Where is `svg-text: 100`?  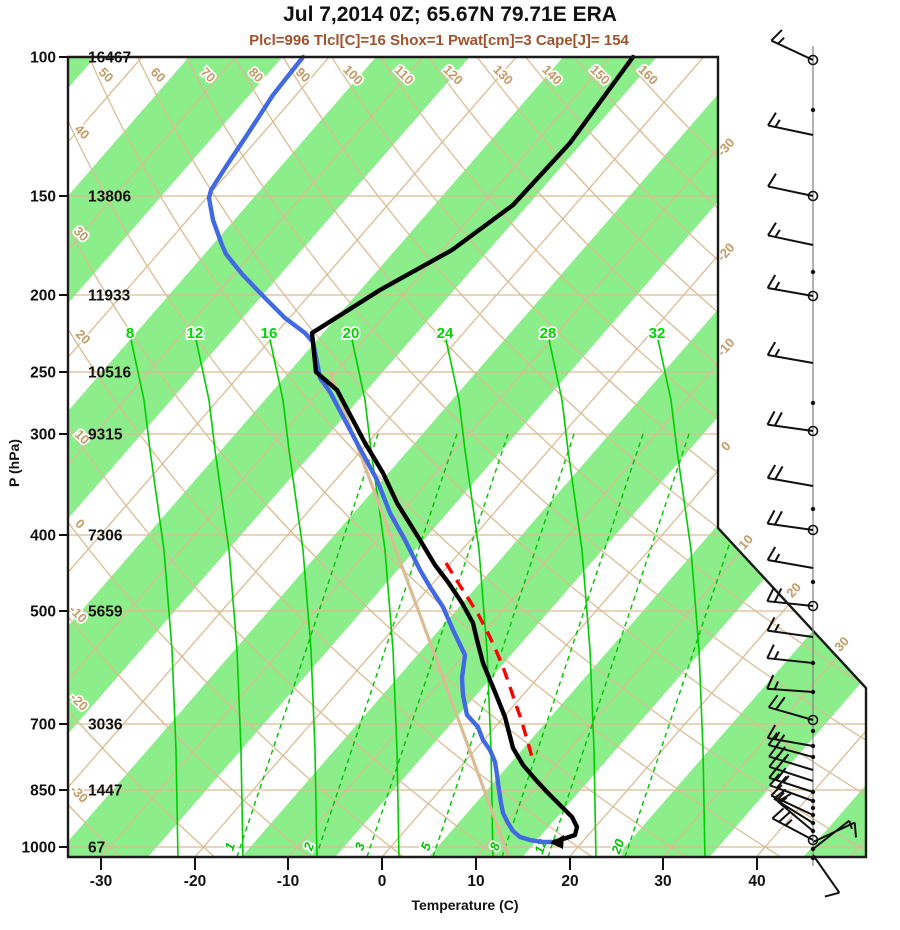
svg-text: 100 is located at coordinates (43, 58).